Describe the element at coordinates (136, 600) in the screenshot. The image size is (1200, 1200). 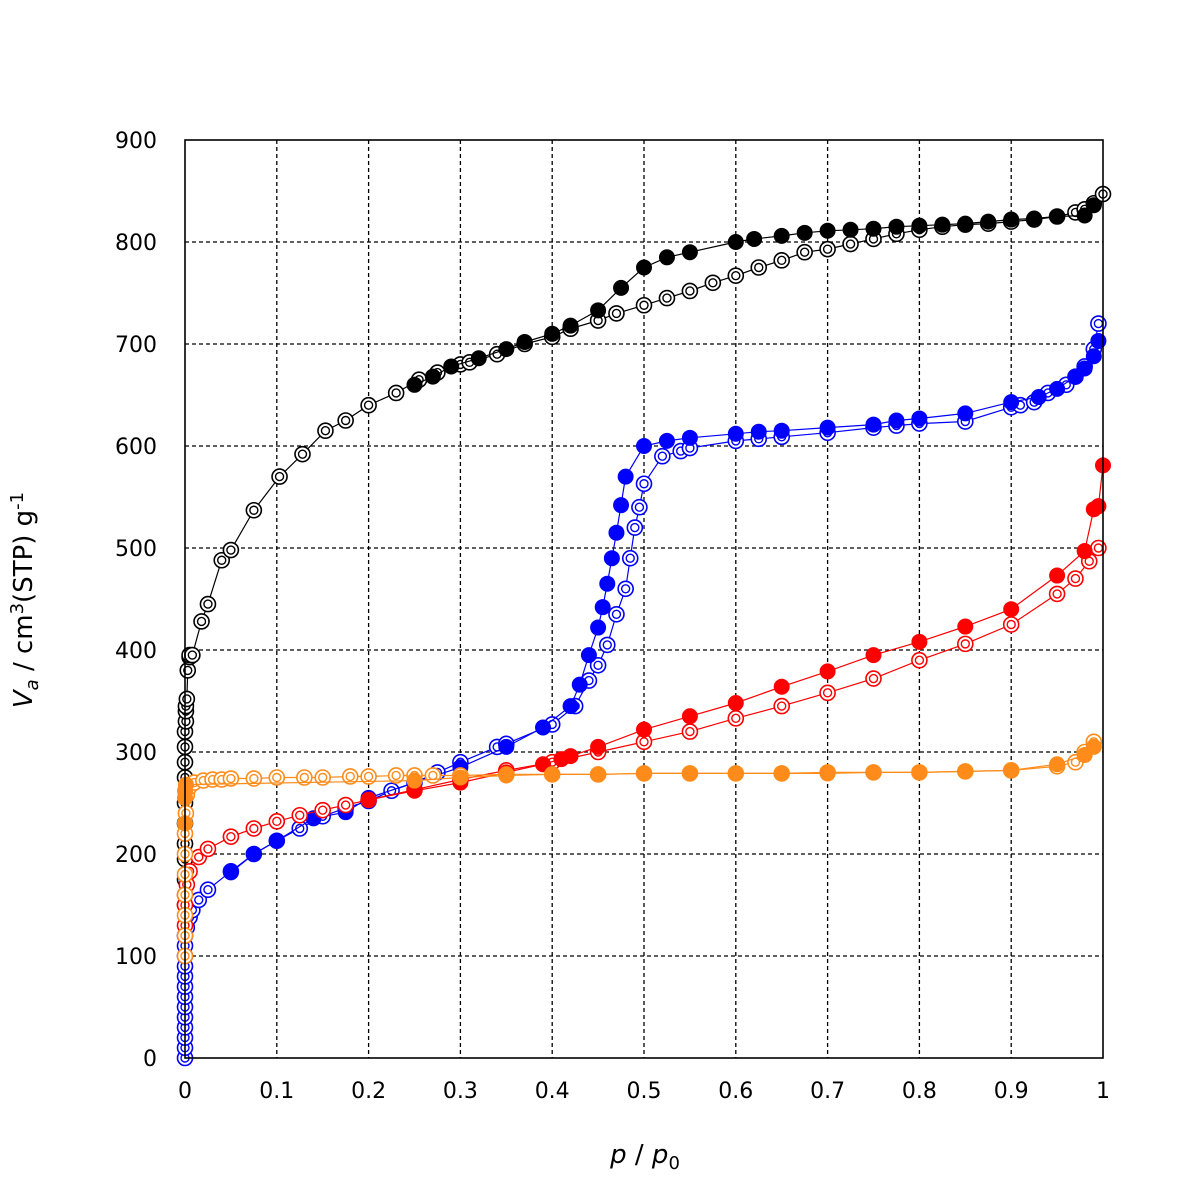
I see `y-tick-labels: 0 100 200 300 400 500 600 700 800 900` at that location.